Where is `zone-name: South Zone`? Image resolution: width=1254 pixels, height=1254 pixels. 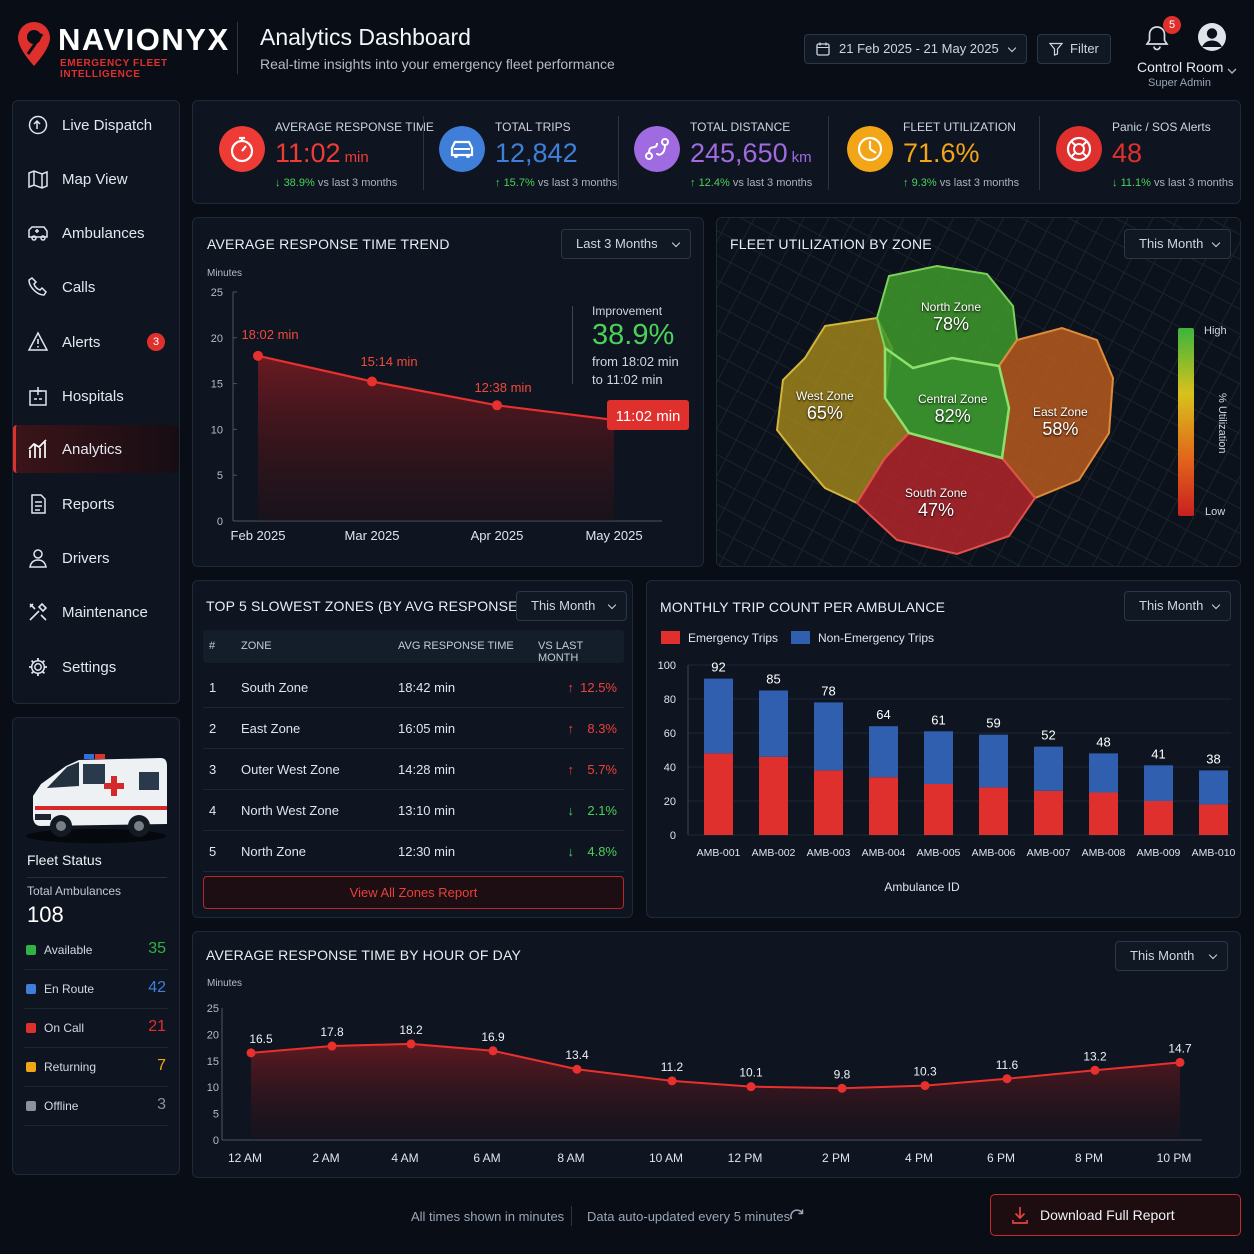 zone-name: South Zone is located at coordinates (936, 493).